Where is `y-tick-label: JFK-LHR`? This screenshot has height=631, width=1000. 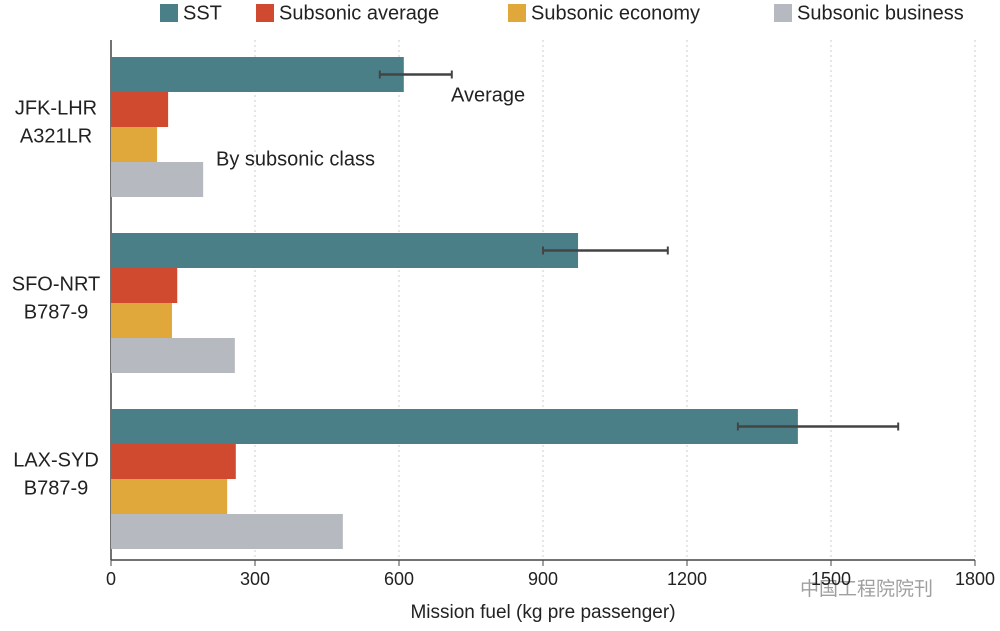 y-tick-label: JFK-LHR is located at coordinates (56, 108).